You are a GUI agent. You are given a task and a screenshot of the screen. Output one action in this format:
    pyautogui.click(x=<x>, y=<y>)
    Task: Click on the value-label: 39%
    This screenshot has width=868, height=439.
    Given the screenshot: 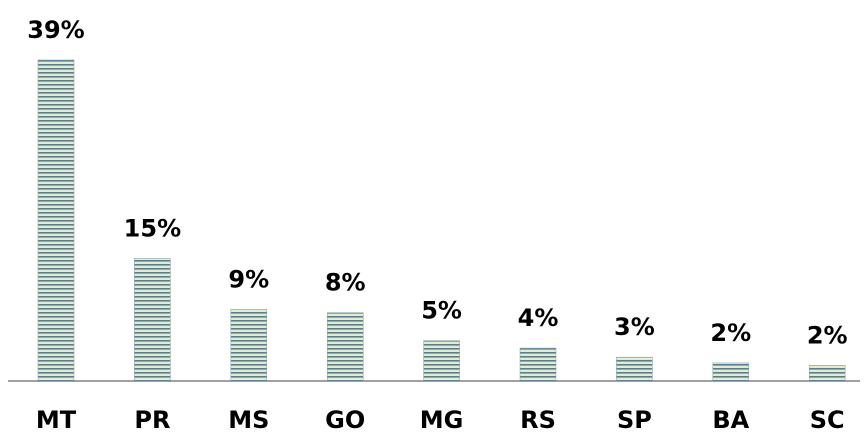 What is the action you would take?
    pyautogui.click(x=55, y=30)
    